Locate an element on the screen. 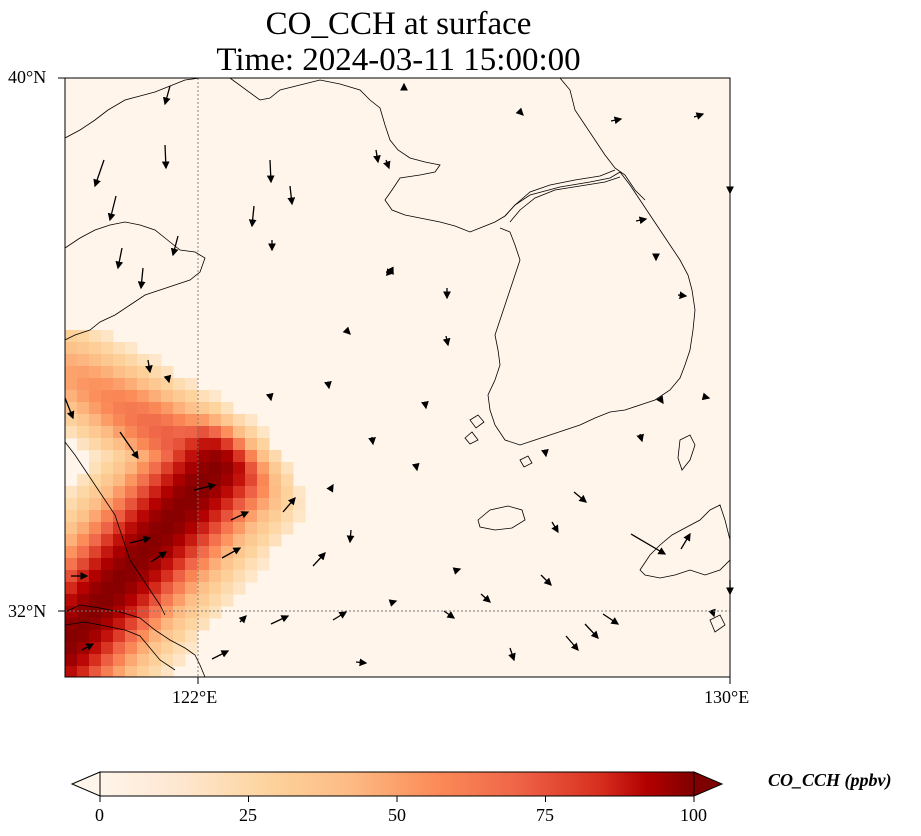 This screenshot has height=836, width=921. colorbar-body is located at coordinates (397, 784).